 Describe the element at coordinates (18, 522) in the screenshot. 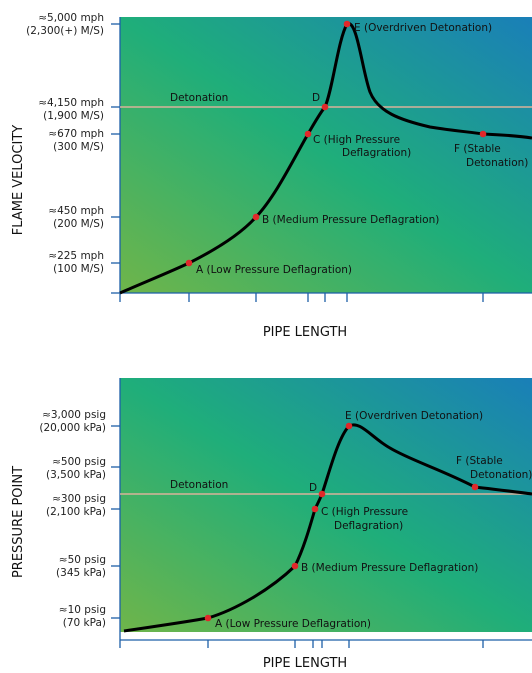

I see `y-axis-title: PRESSURE POINT` at that location.